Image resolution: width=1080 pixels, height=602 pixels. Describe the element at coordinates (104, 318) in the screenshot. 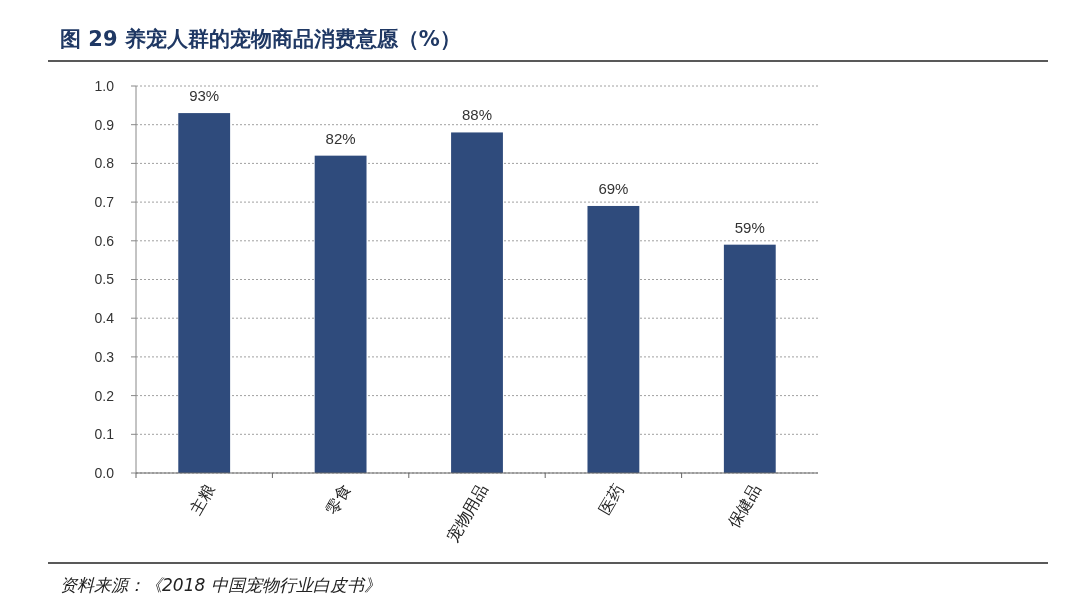

I see `y-tick-label: 0.4` at that location.